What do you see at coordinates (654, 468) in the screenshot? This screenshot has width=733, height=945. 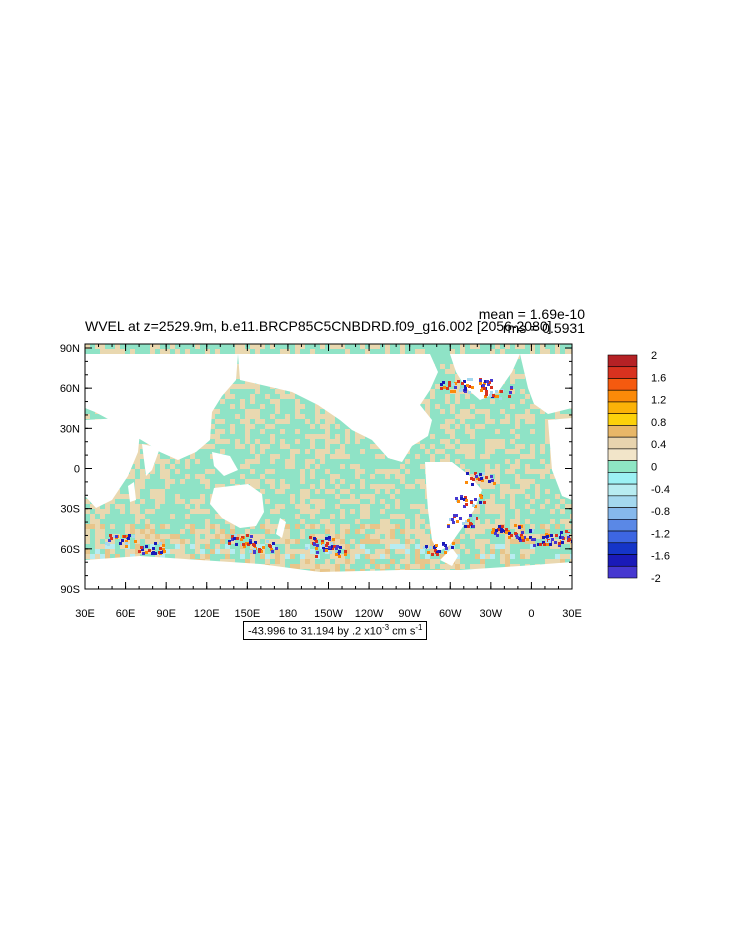 I see `colorbar-label: 0` at bounding box center [654, 468].